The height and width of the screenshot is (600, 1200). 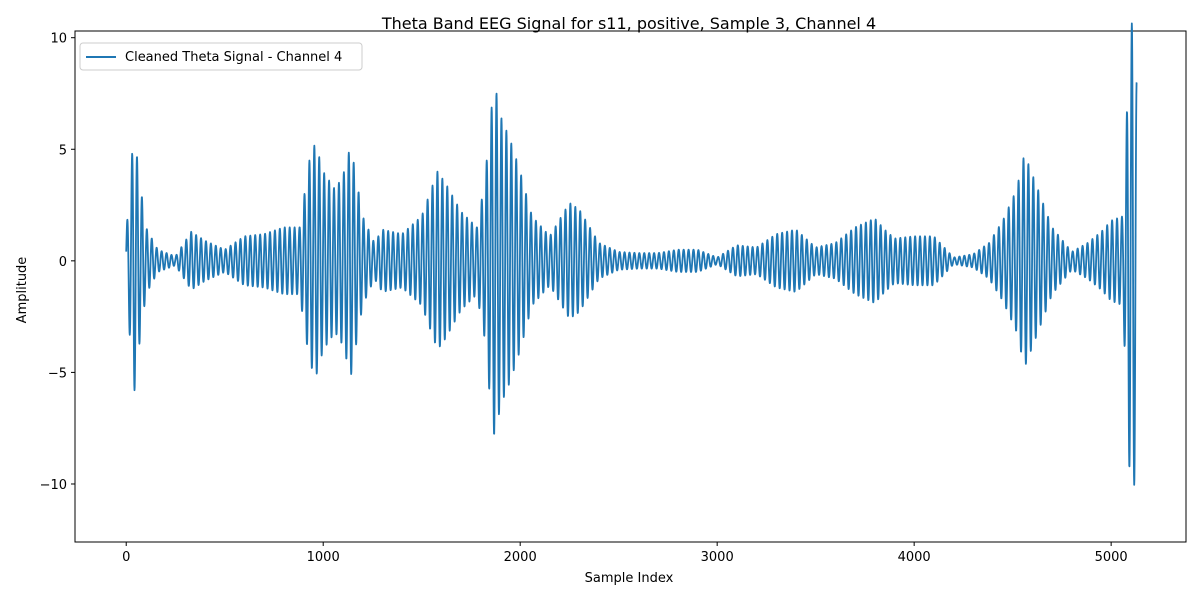 I want to click on legend-box, so click(x=221, y=56).